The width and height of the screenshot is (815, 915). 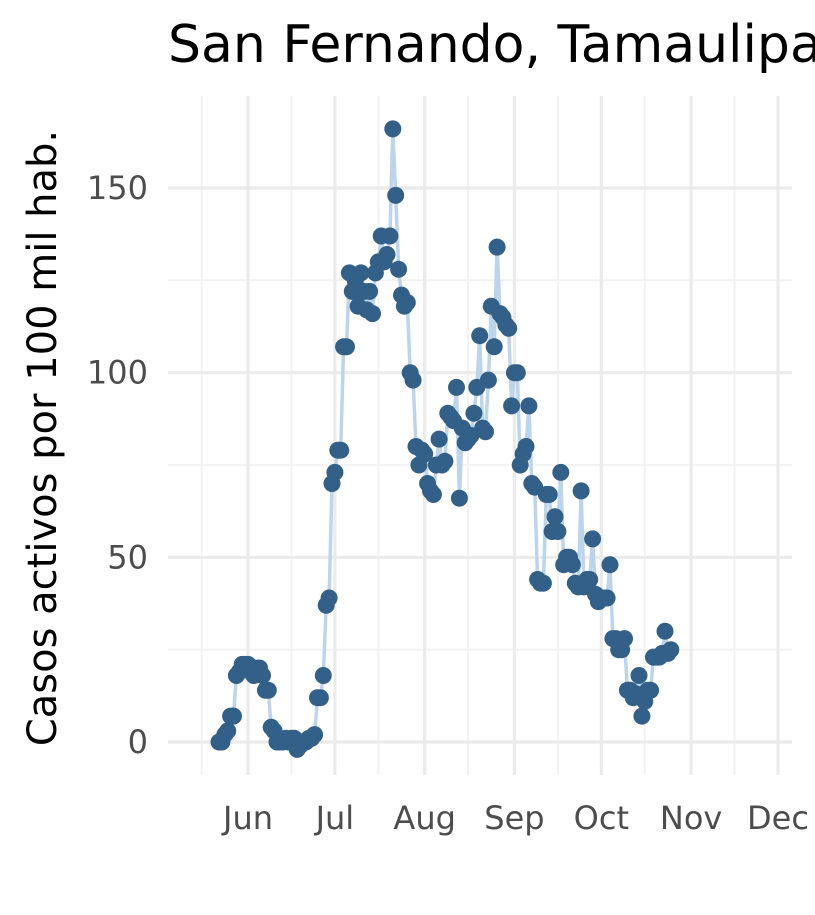 What do you see at coordinates (127, 557) in the screenshot?
I see `y-tick-label: 50` at bounding box center [127, 557].